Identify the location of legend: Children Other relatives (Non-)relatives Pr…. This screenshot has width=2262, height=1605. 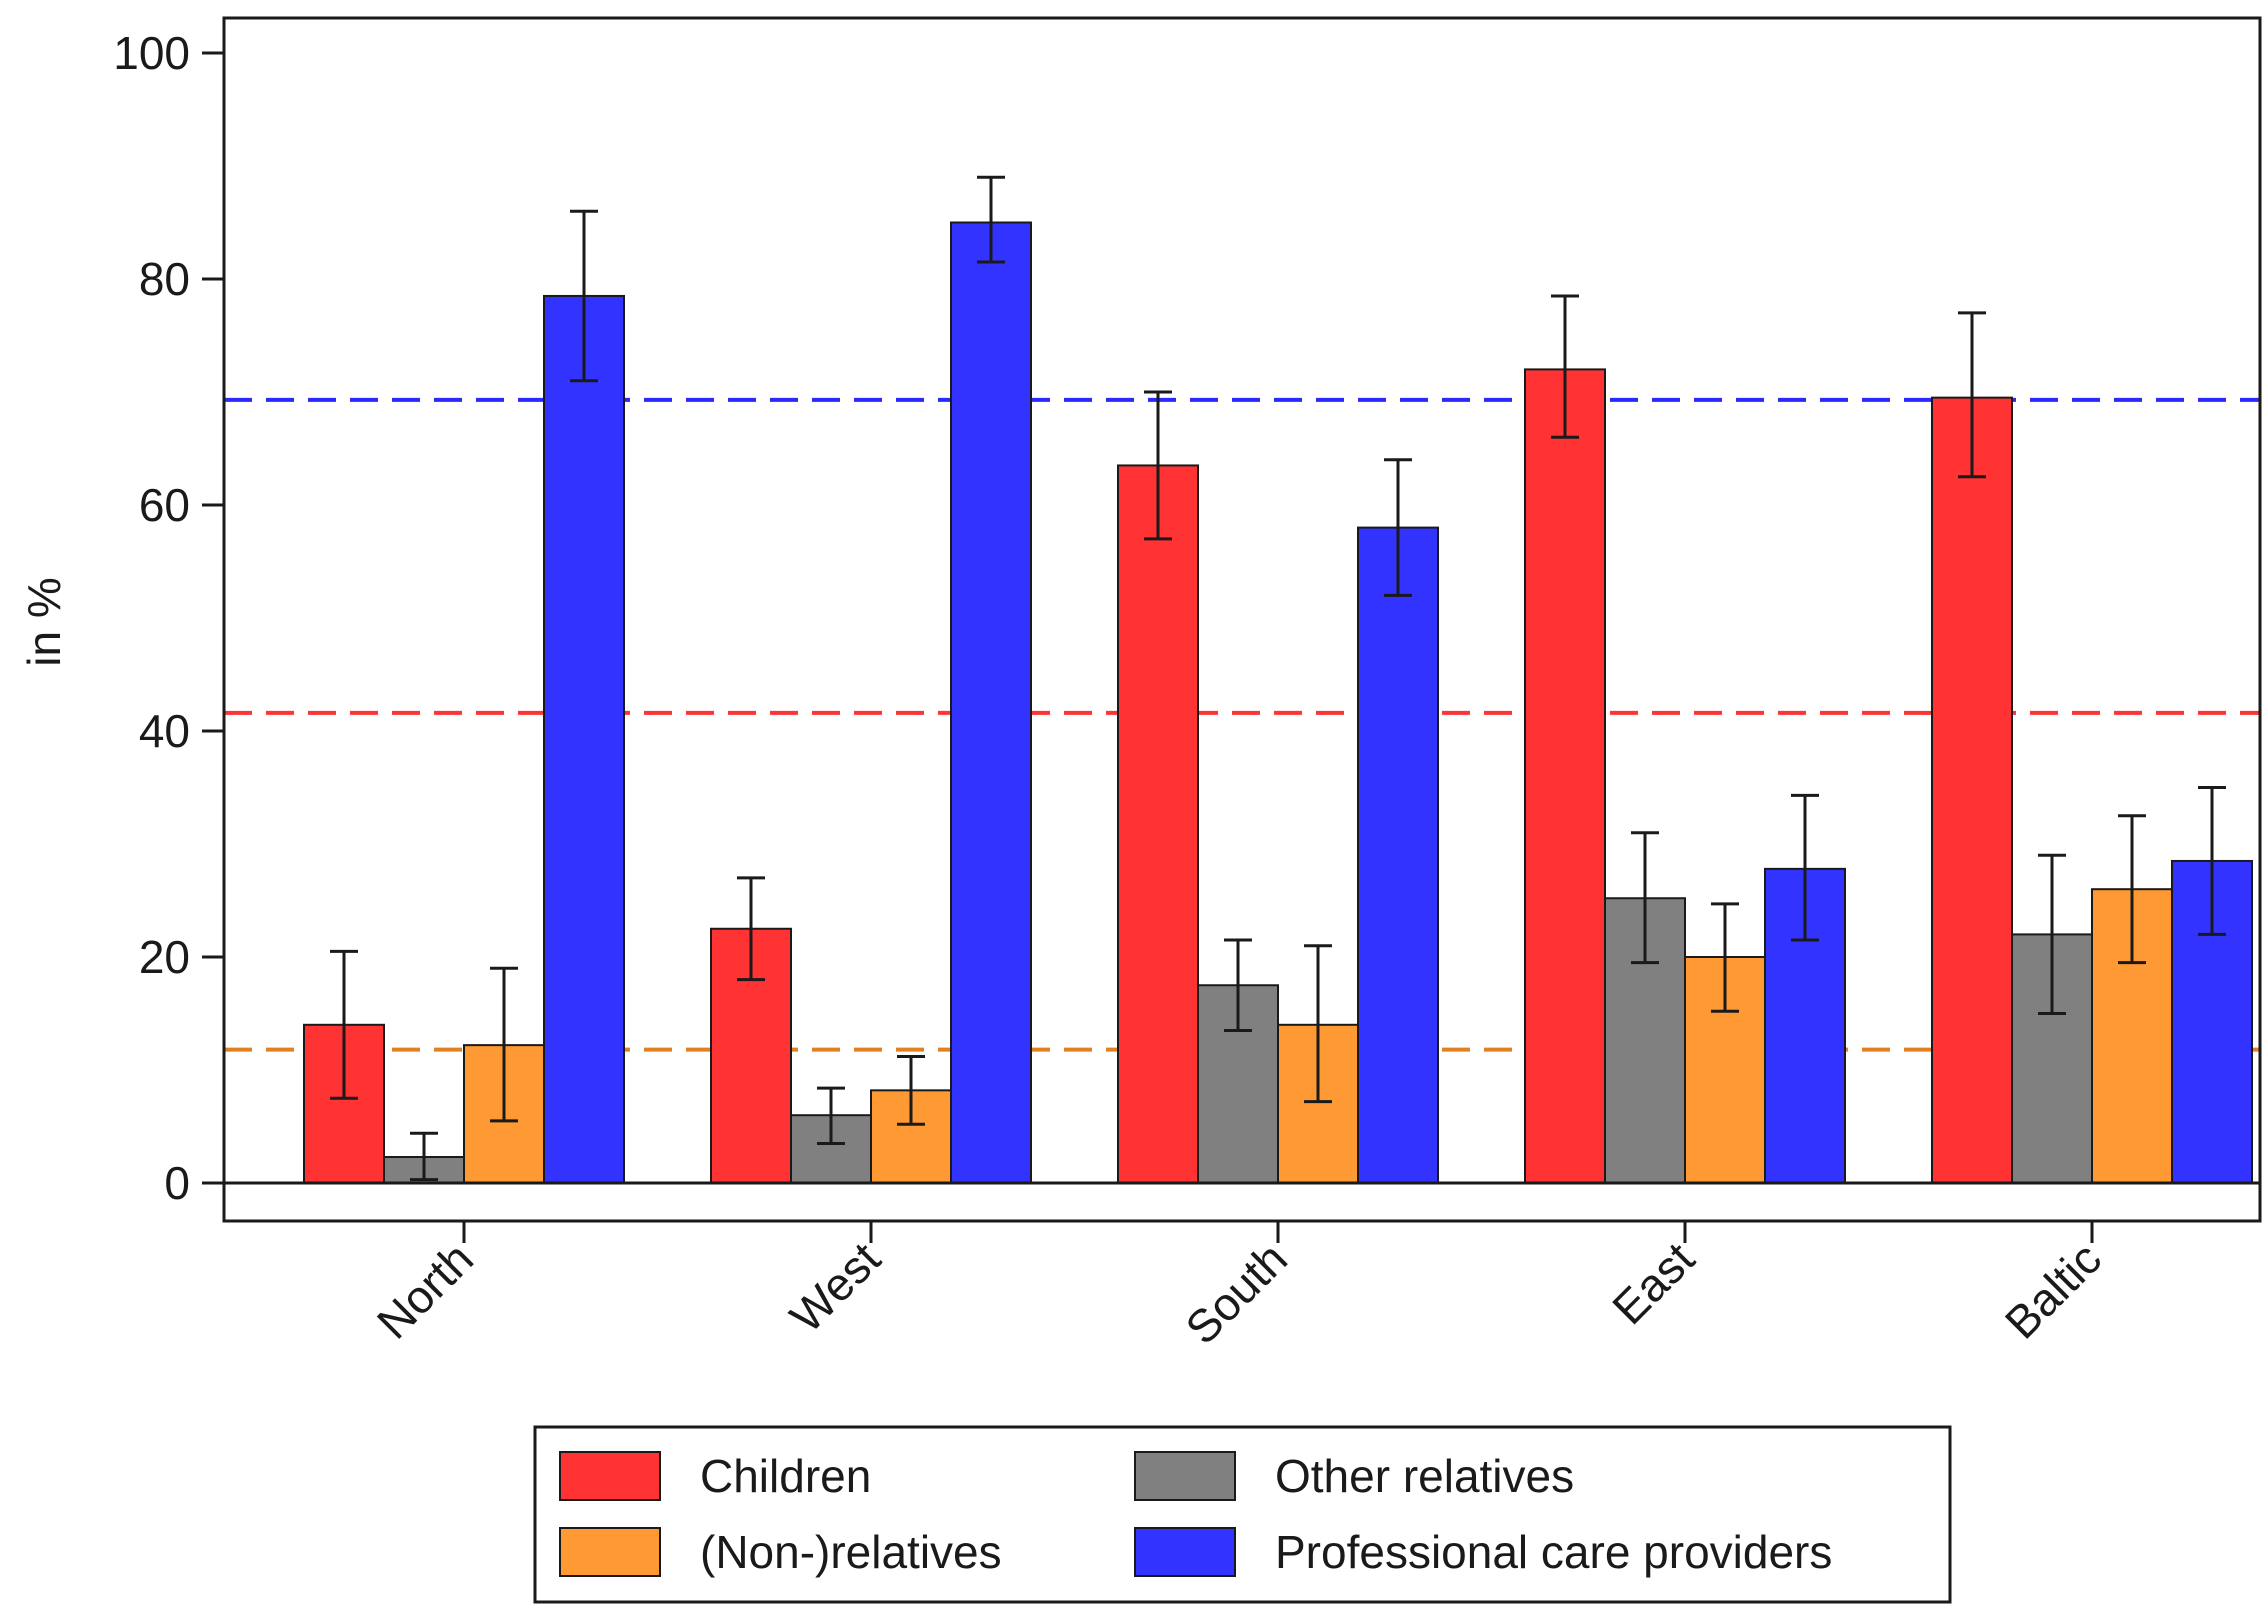
(1242, 1514).